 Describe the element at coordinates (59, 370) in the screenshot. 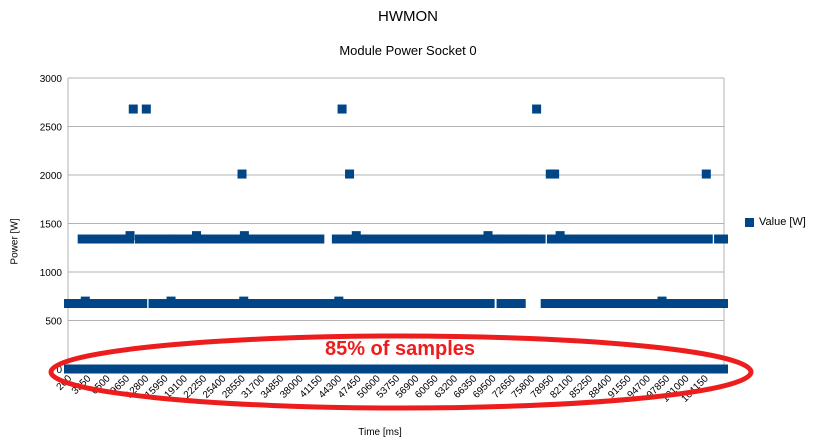

I see `y-tick-label: 0` at that location.